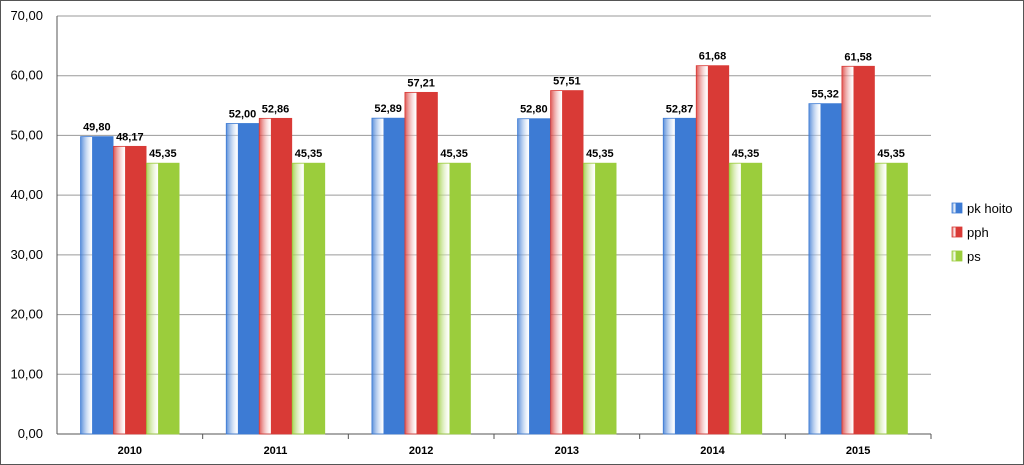  Describe the element at coordinates (26, 314) in the screenshot. I see `y-tick-label: 20,00` at that location.